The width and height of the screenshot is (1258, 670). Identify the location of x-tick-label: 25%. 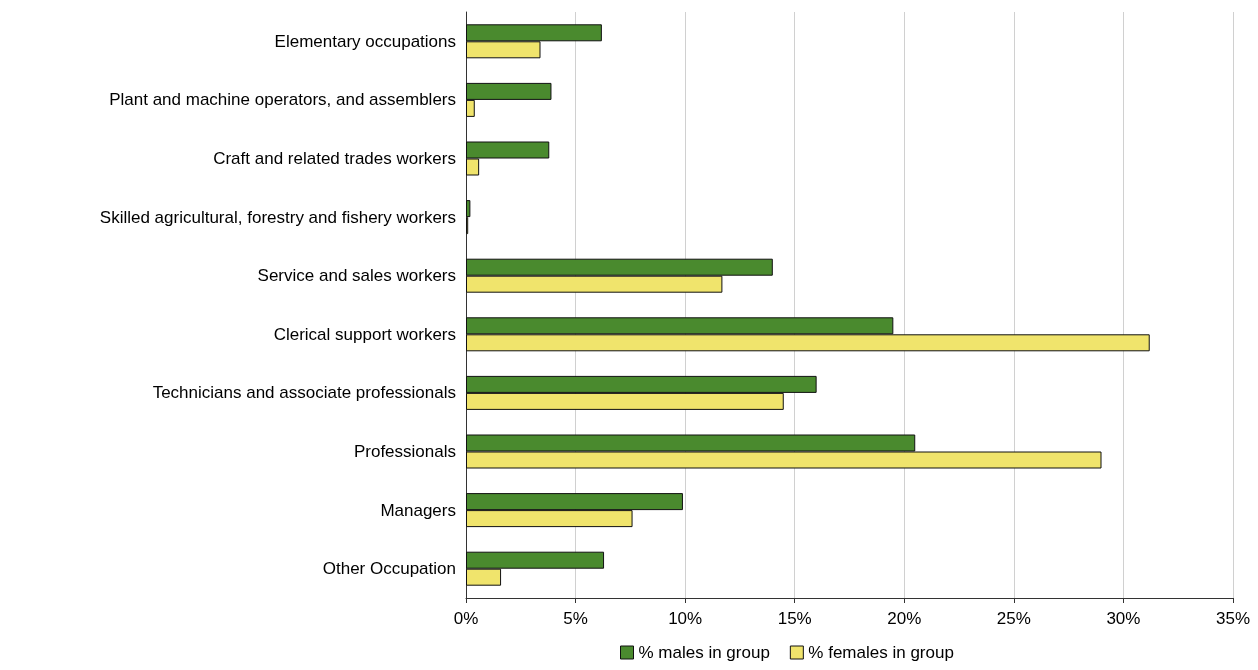
(1013, 618).